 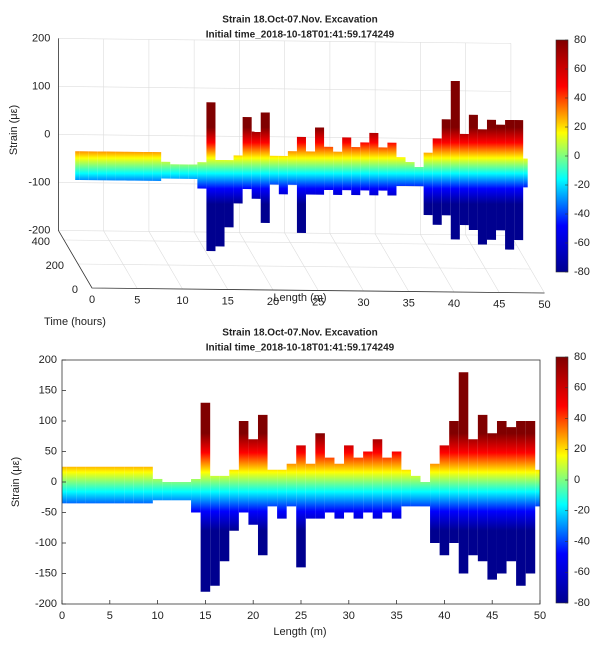 What do you see at coordinates (46, 573) in the screenshot?
I see `y-tick-label: -150` at bounding box center [46, 573].